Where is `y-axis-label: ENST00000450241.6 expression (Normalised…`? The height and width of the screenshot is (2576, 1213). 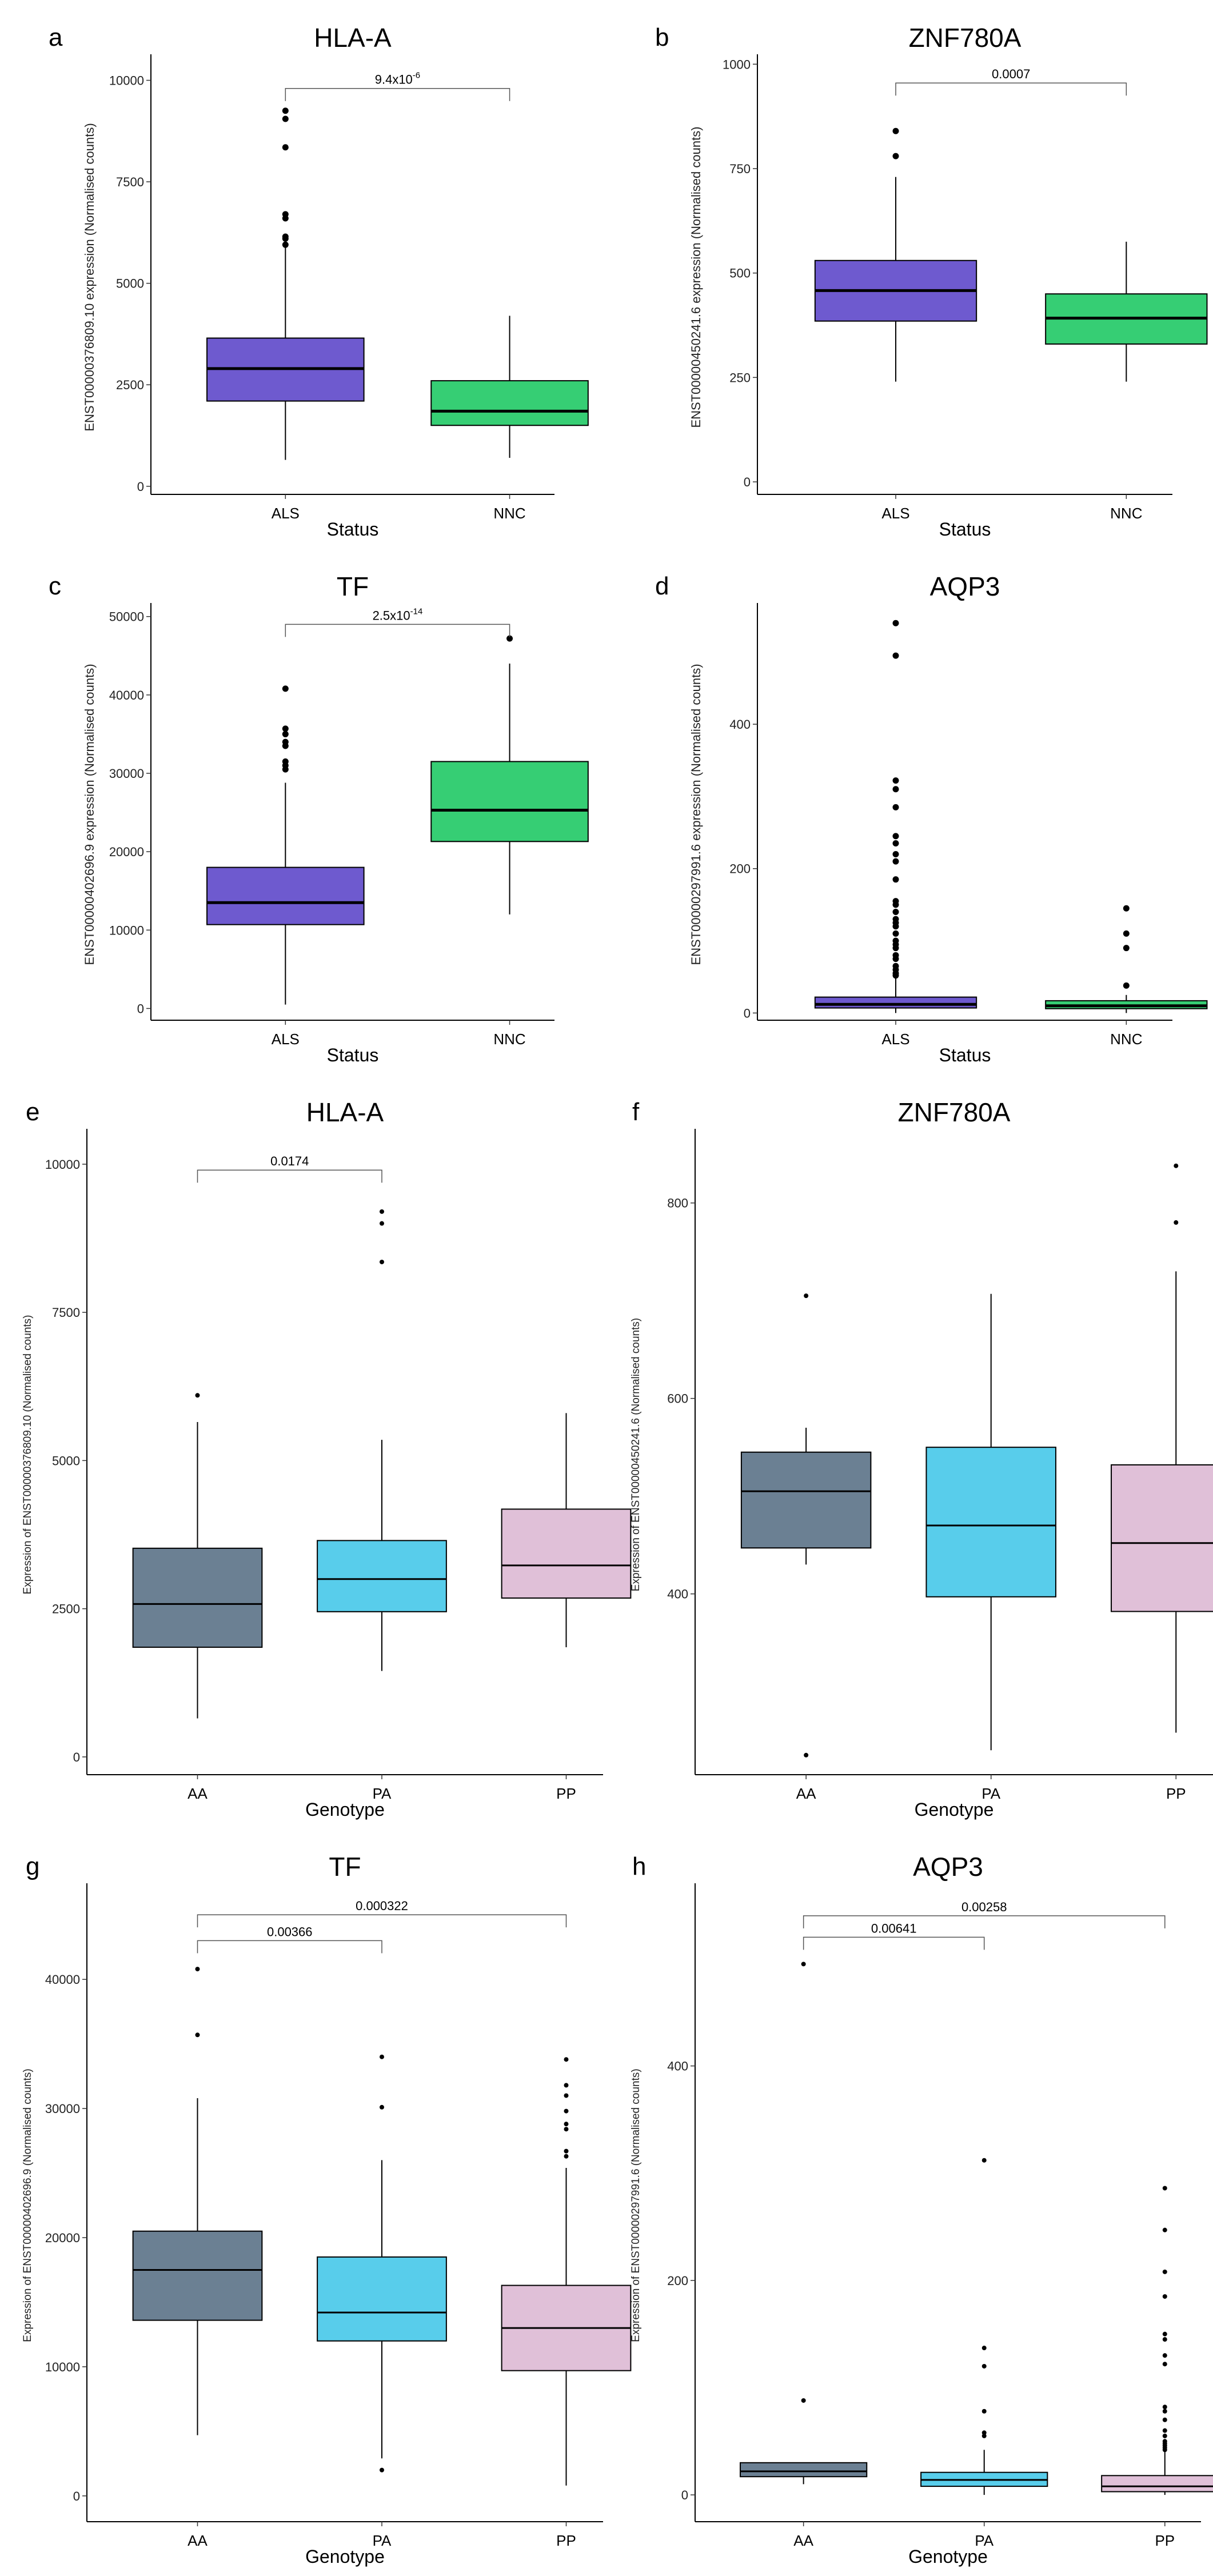
y-axis-label: ENST00000450241.6 expression (Normalised… is located at coordinates (696, 277).